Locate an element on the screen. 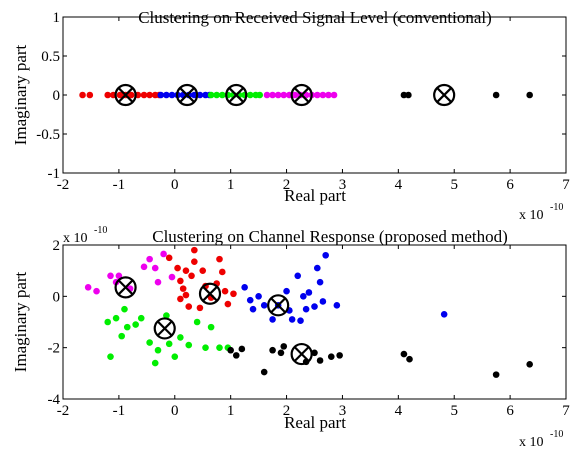 Image resolution: width=573 pixels, height=449 pixels. bottom-centroid-markers is located at coordinates (213, 321).